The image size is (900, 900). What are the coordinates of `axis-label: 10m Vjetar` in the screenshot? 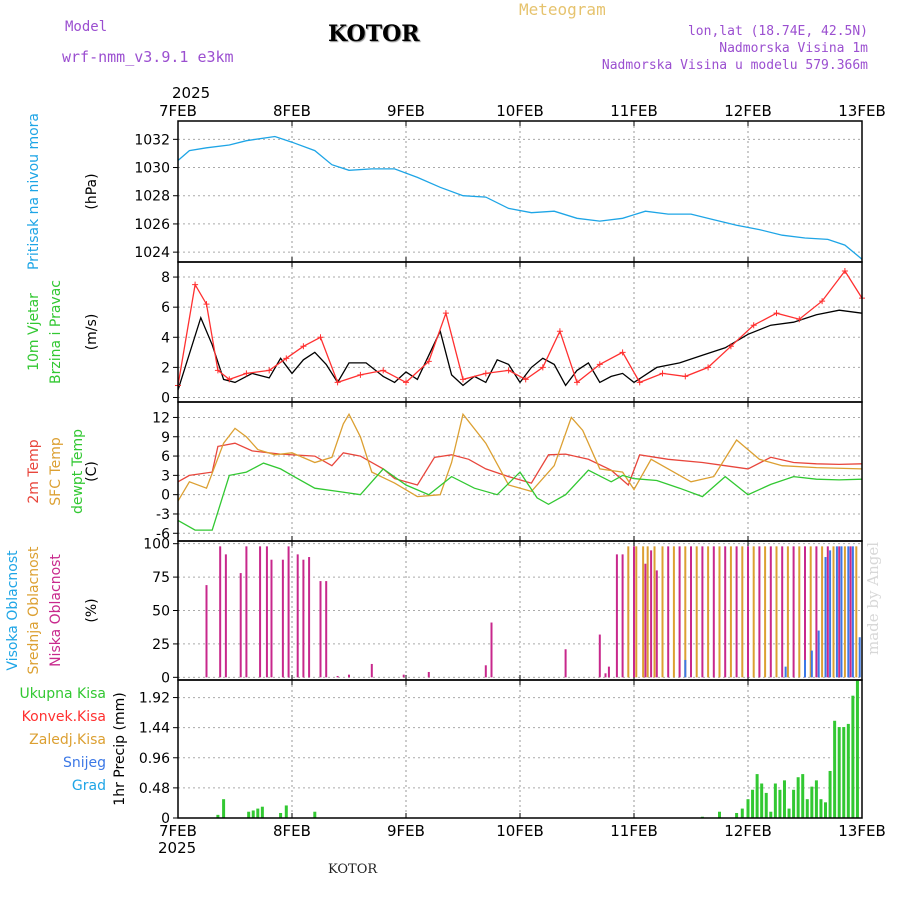 It's located at (34, 332).